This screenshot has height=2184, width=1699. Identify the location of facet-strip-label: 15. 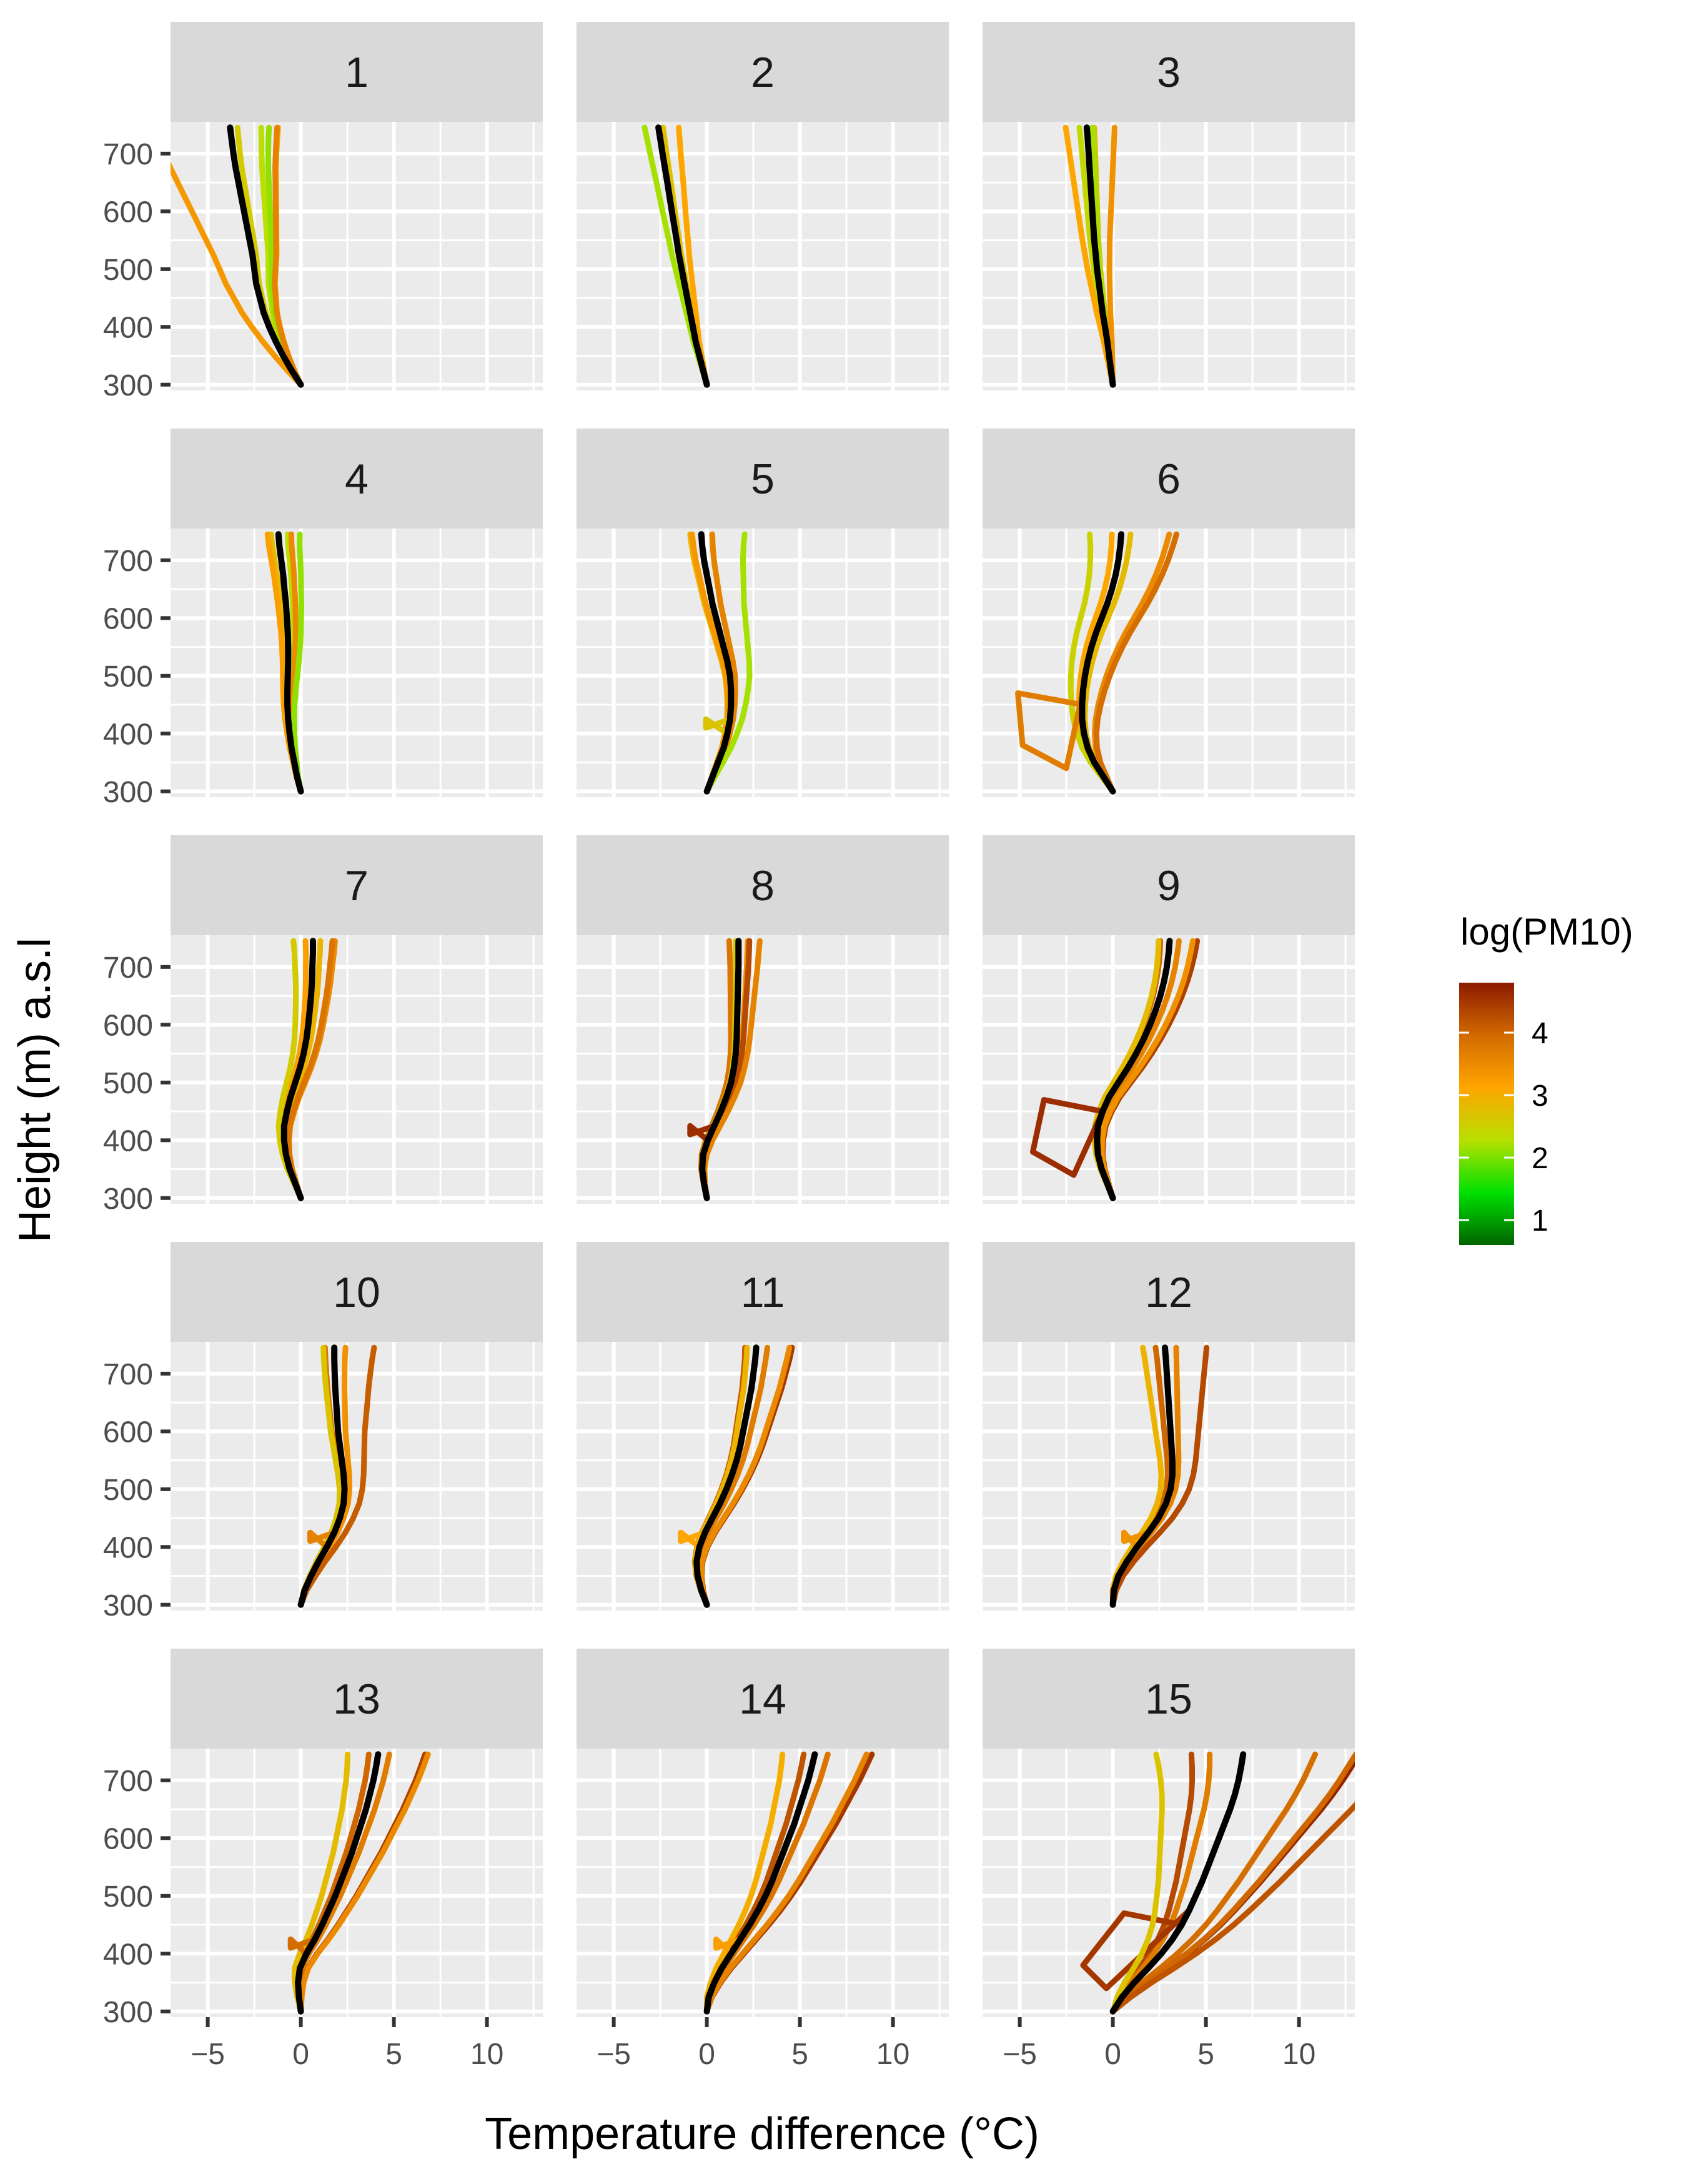
(1168, 1699).